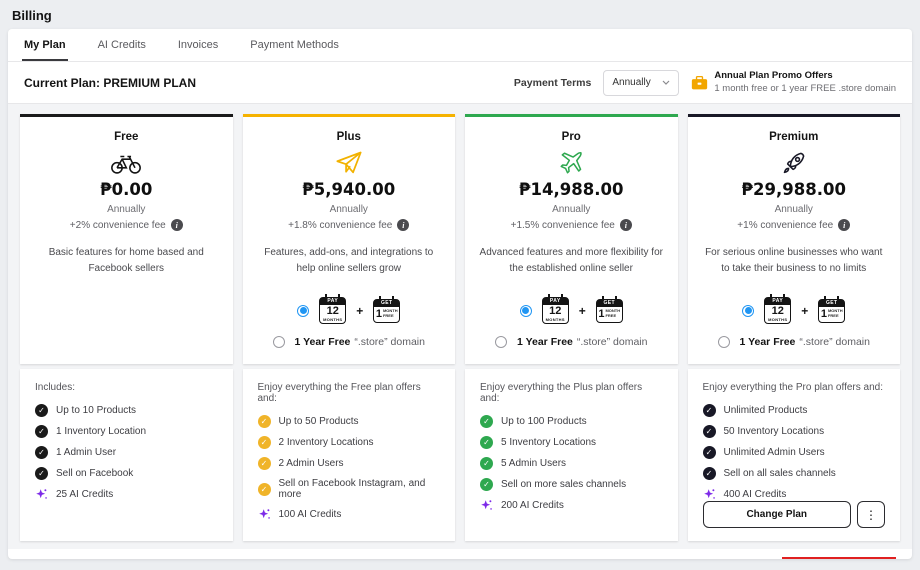  I want to click on plan-price: ₱14,988.00, so click(571, 189).